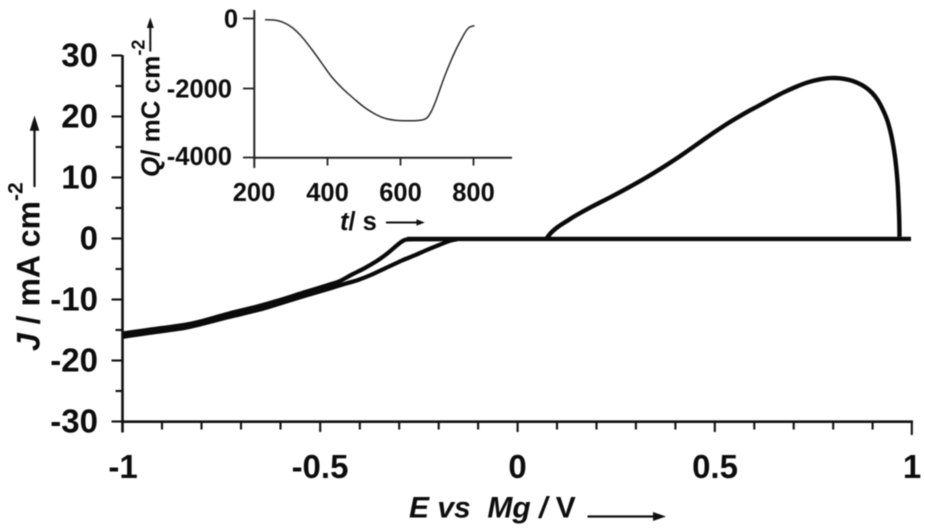 The image size is (925, 529). Describe the element at coordinates (74, 360) in the screenshot. I see `svg-text: -20` at that location.